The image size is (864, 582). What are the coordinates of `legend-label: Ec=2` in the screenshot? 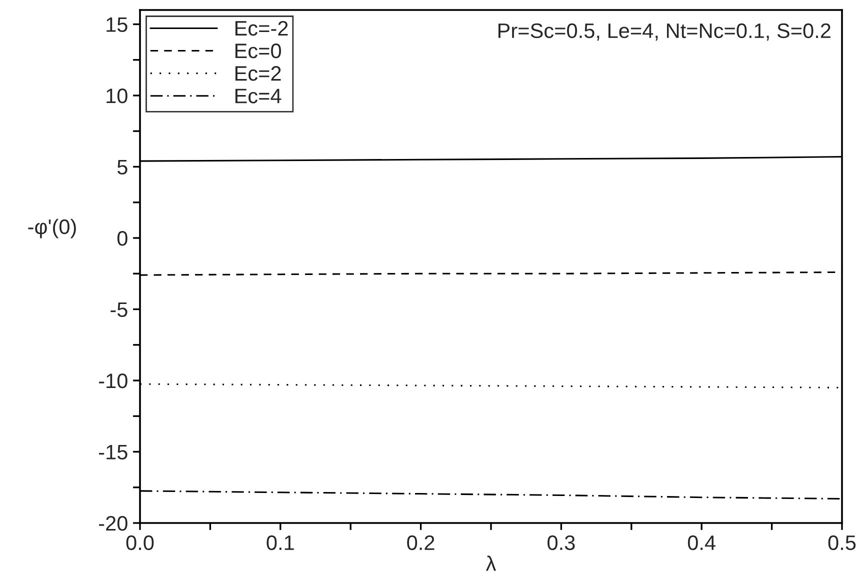 It's located at (258, 73).